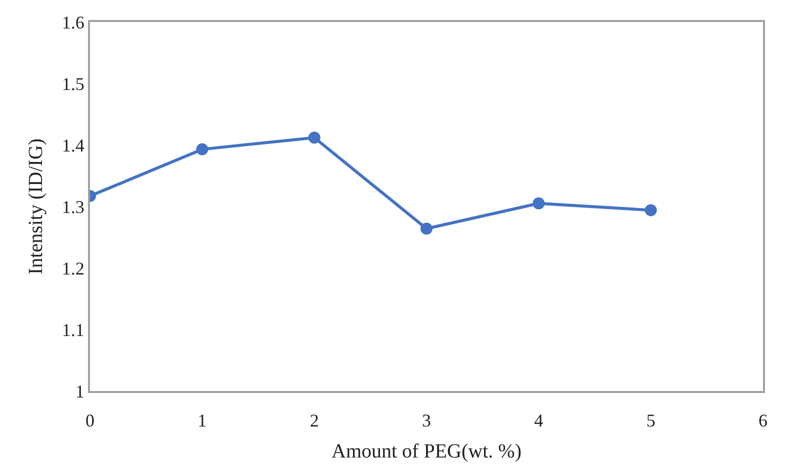 This screenshot has height=471, width=788. I want to click on x-tick-label: 0, so click(90, 420).